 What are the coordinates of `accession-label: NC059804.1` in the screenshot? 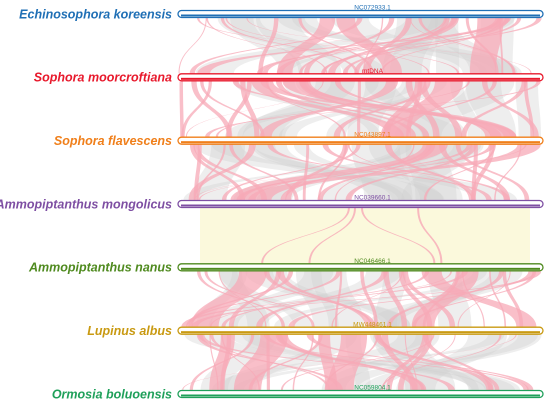 It's located at (372, 388).